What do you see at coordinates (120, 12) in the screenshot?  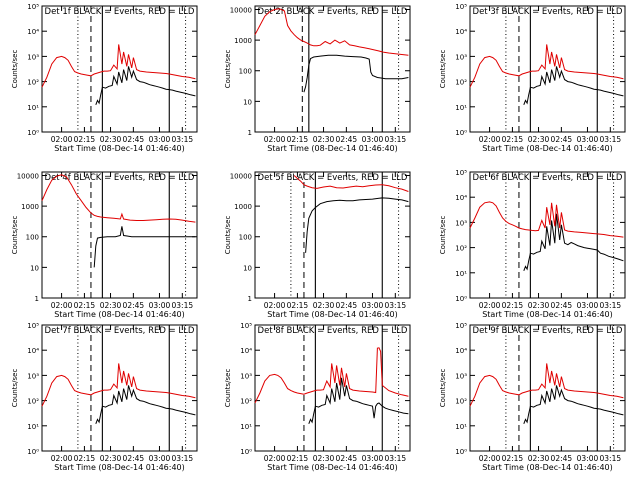 I see `panel-title: Det 1f BLACK = Events, RED = LLD` at bounding box center [120, 12].